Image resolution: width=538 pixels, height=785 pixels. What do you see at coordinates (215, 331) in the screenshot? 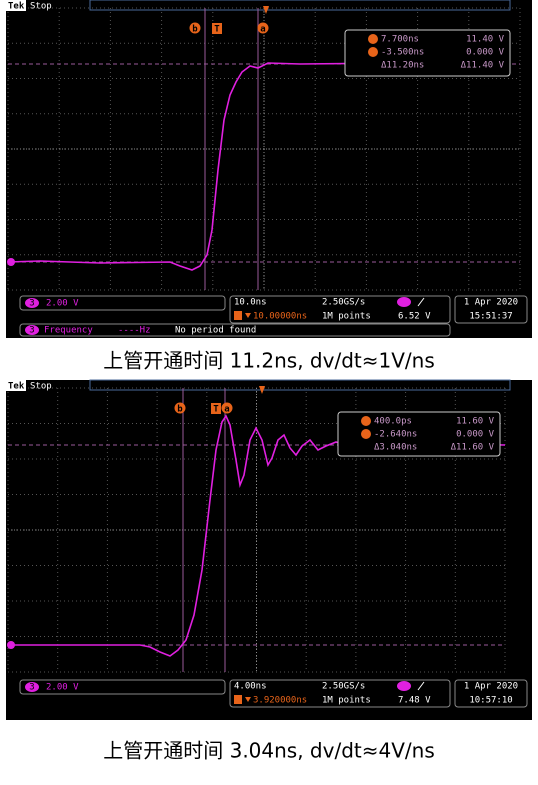
I see `measurement-status: No period found` at bounding box center [215, 331].